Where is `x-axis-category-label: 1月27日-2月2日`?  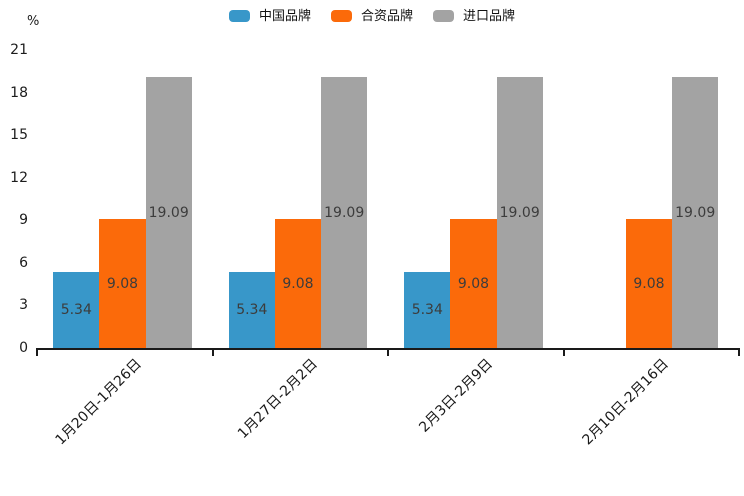
x-axis-category-label: 1月27日-2月2日 is located at coordinates (277, 399).